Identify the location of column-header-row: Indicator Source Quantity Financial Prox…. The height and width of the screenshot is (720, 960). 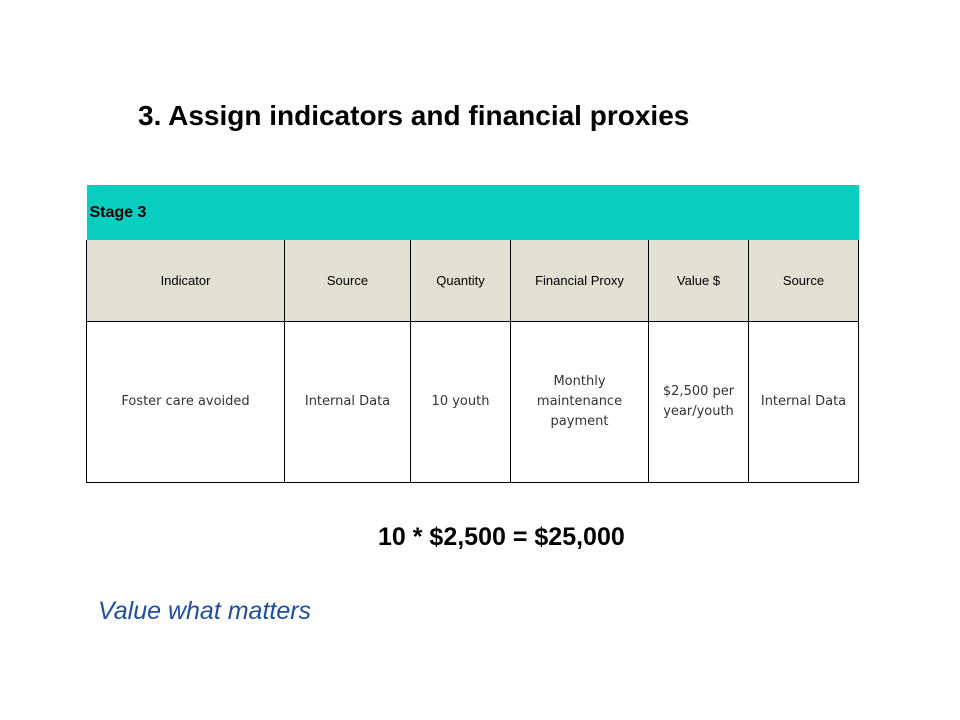
(473, 281).